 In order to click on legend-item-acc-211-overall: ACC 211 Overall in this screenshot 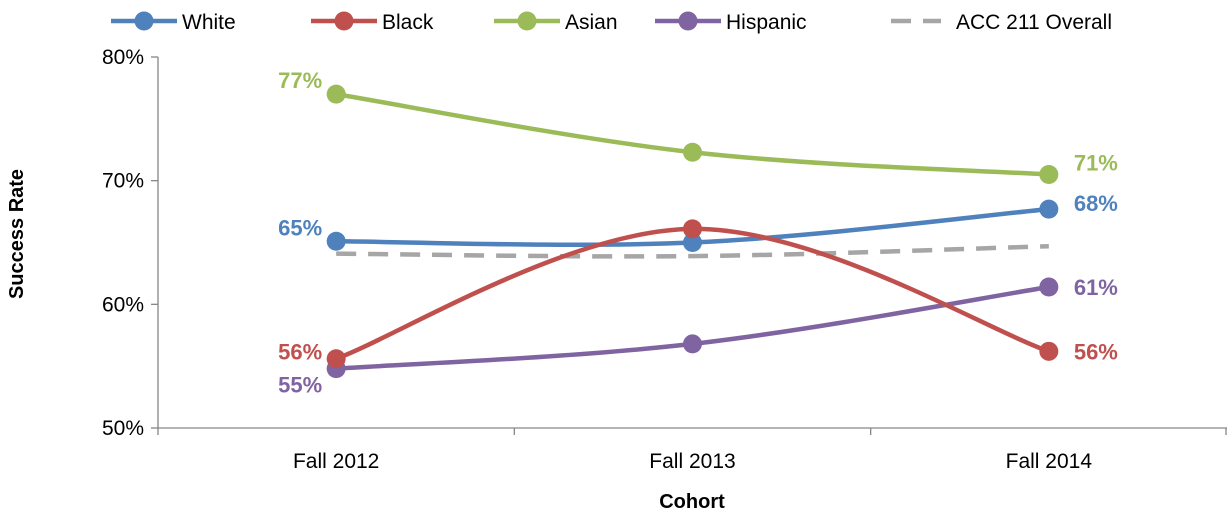, I will do `click(1001, 22)`.